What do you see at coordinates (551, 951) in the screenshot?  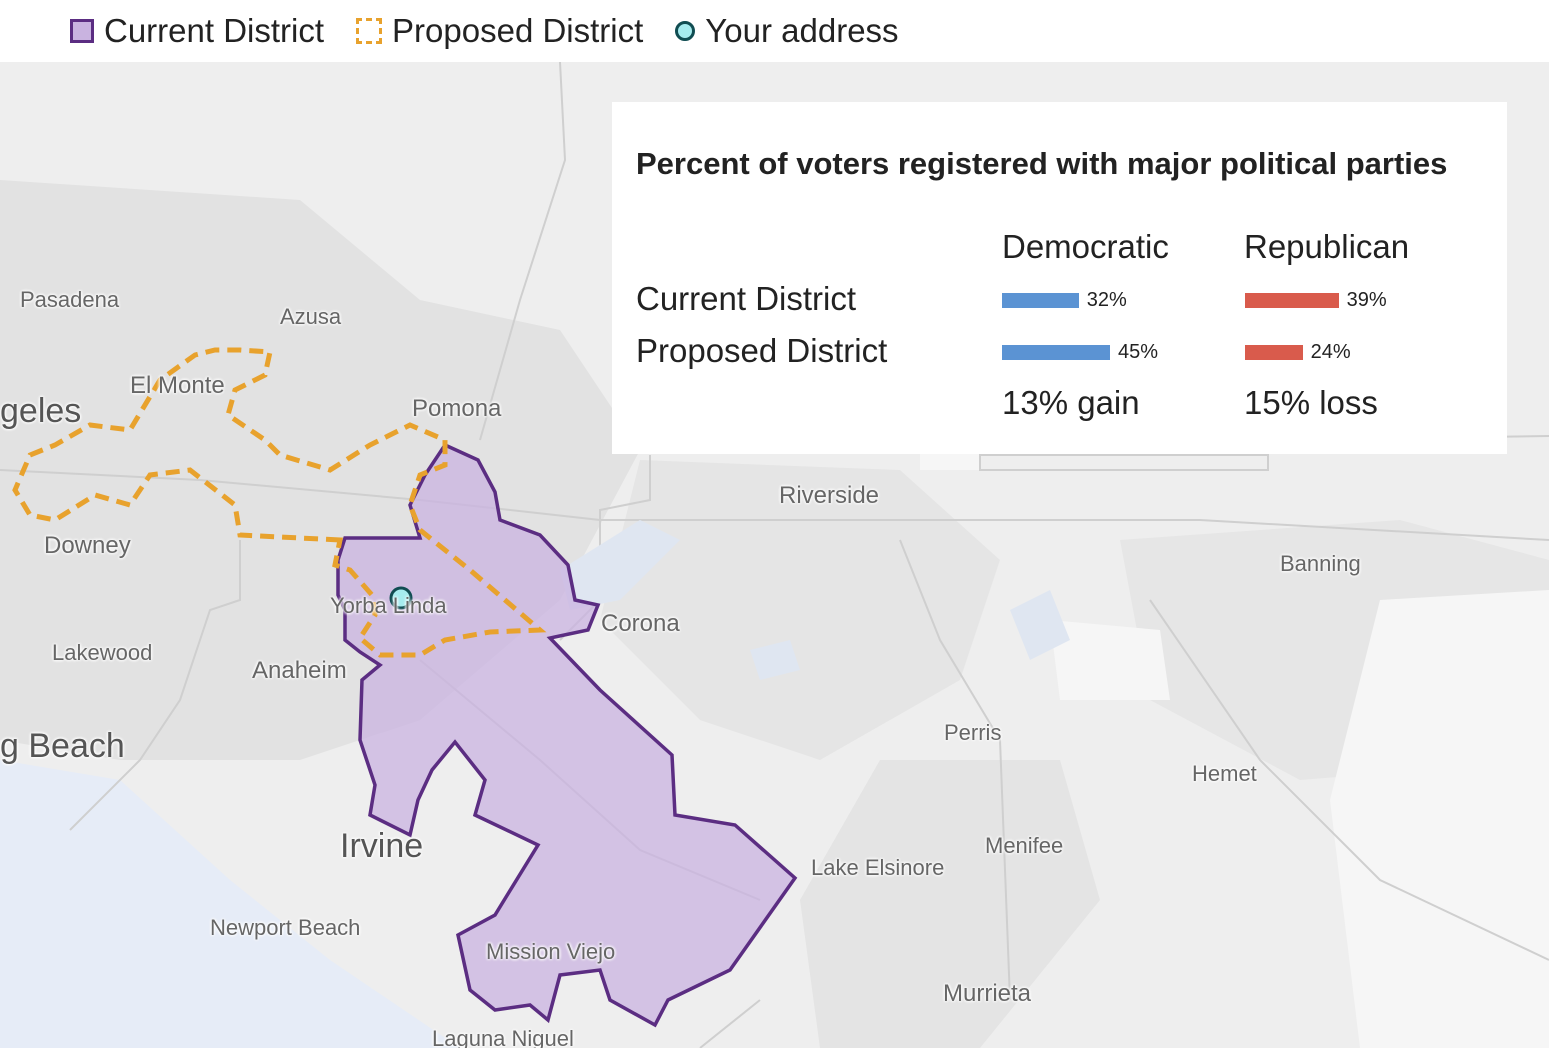 I see `place-mission-viejo: Mission Viejo` at bounding box center [551, 951].